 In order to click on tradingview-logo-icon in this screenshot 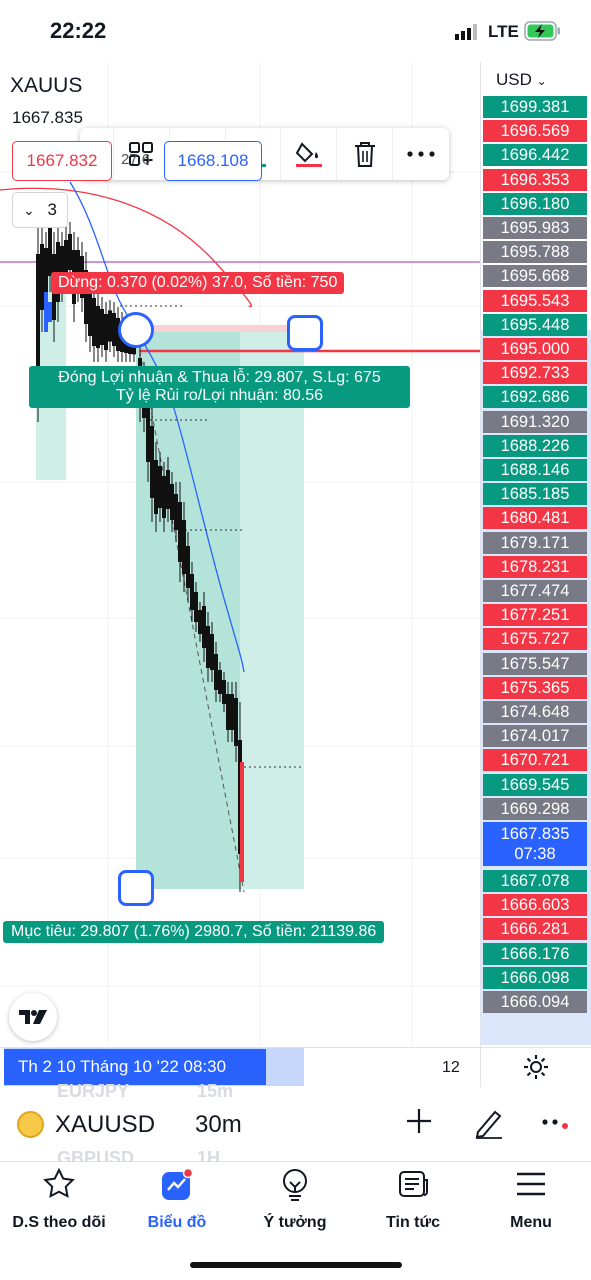, I will do `click(33, 1017)`.